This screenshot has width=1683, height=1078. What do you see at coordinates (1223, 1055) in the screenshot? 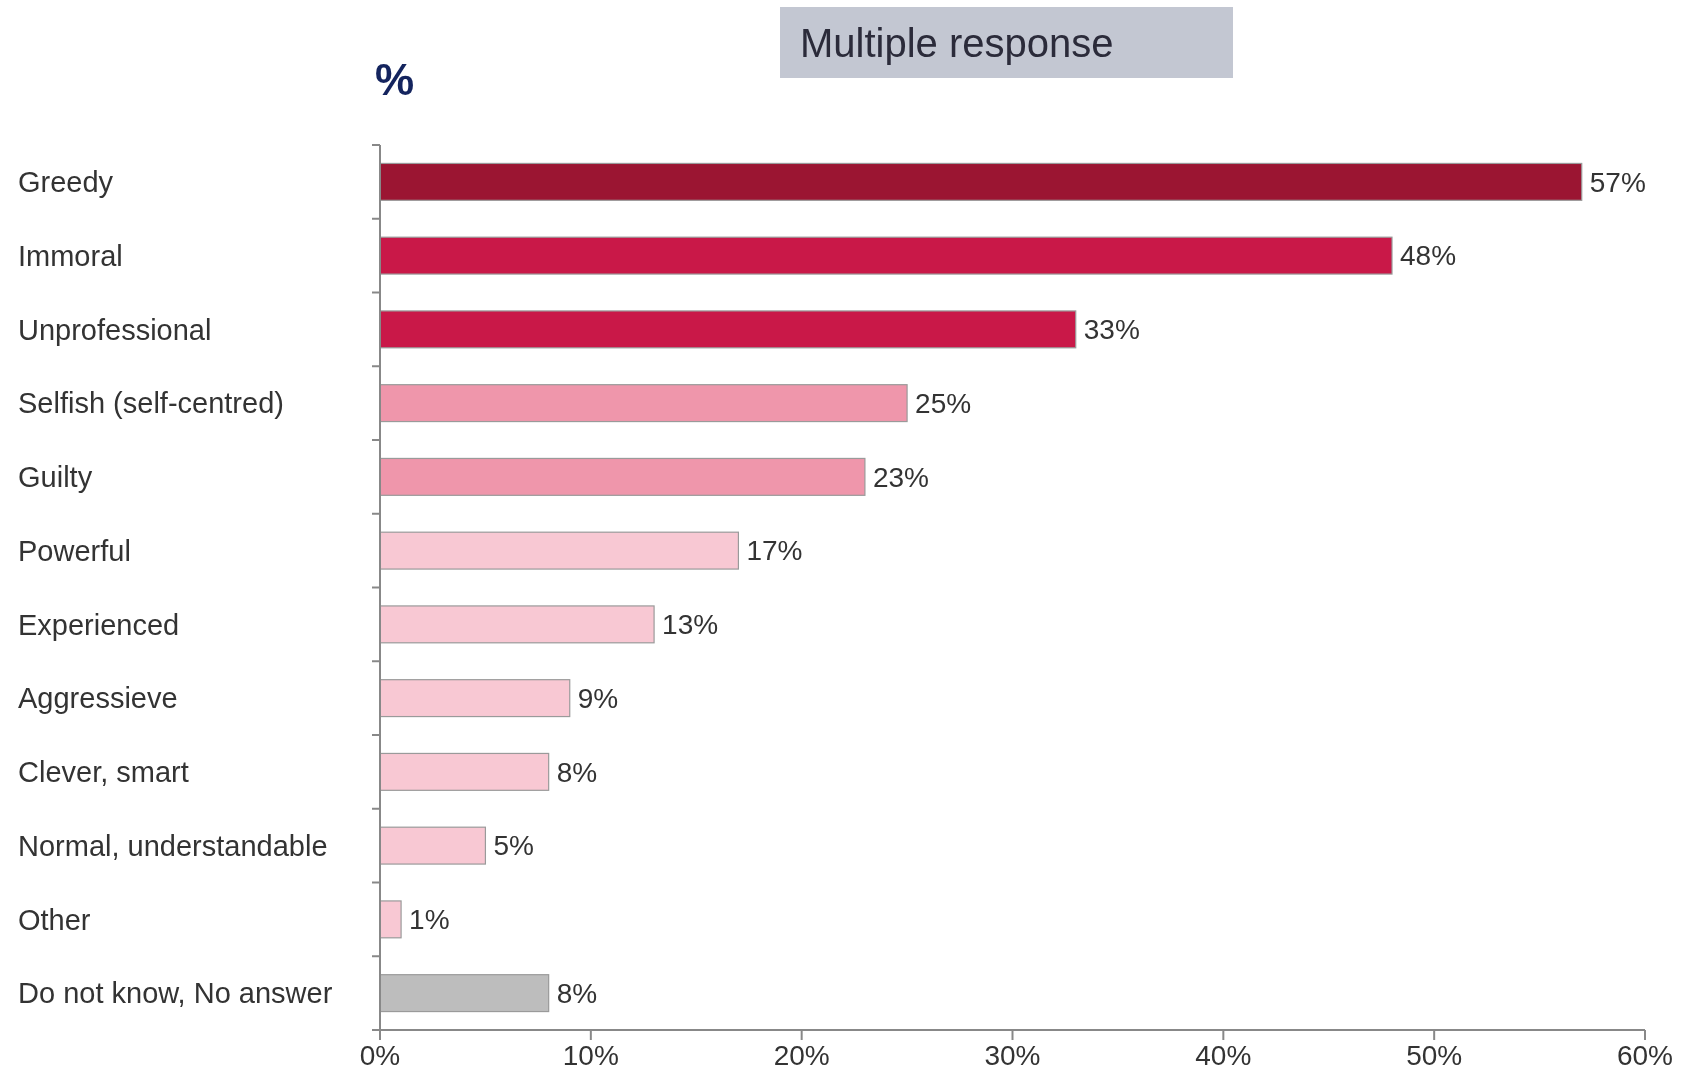
I see `x-tick-label: 40%` at bounding box center [1223, 1055].